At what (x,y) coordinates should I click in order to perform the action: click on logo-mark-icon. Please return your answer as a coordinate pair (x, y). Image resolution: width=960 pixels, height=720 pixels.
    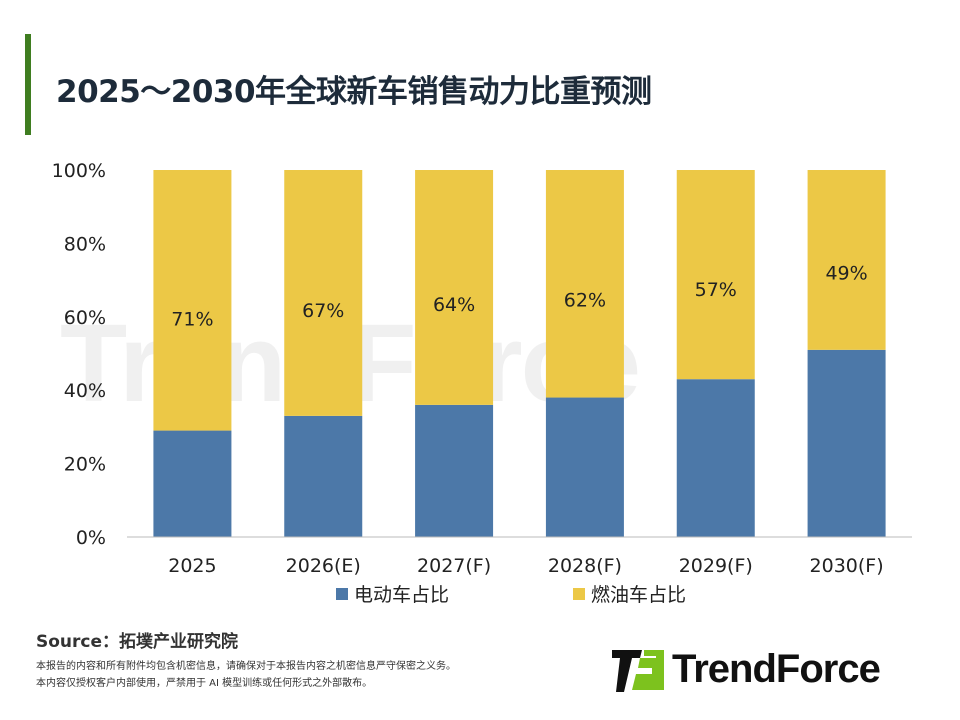
    Looking at the image, I should click on (638, 670).